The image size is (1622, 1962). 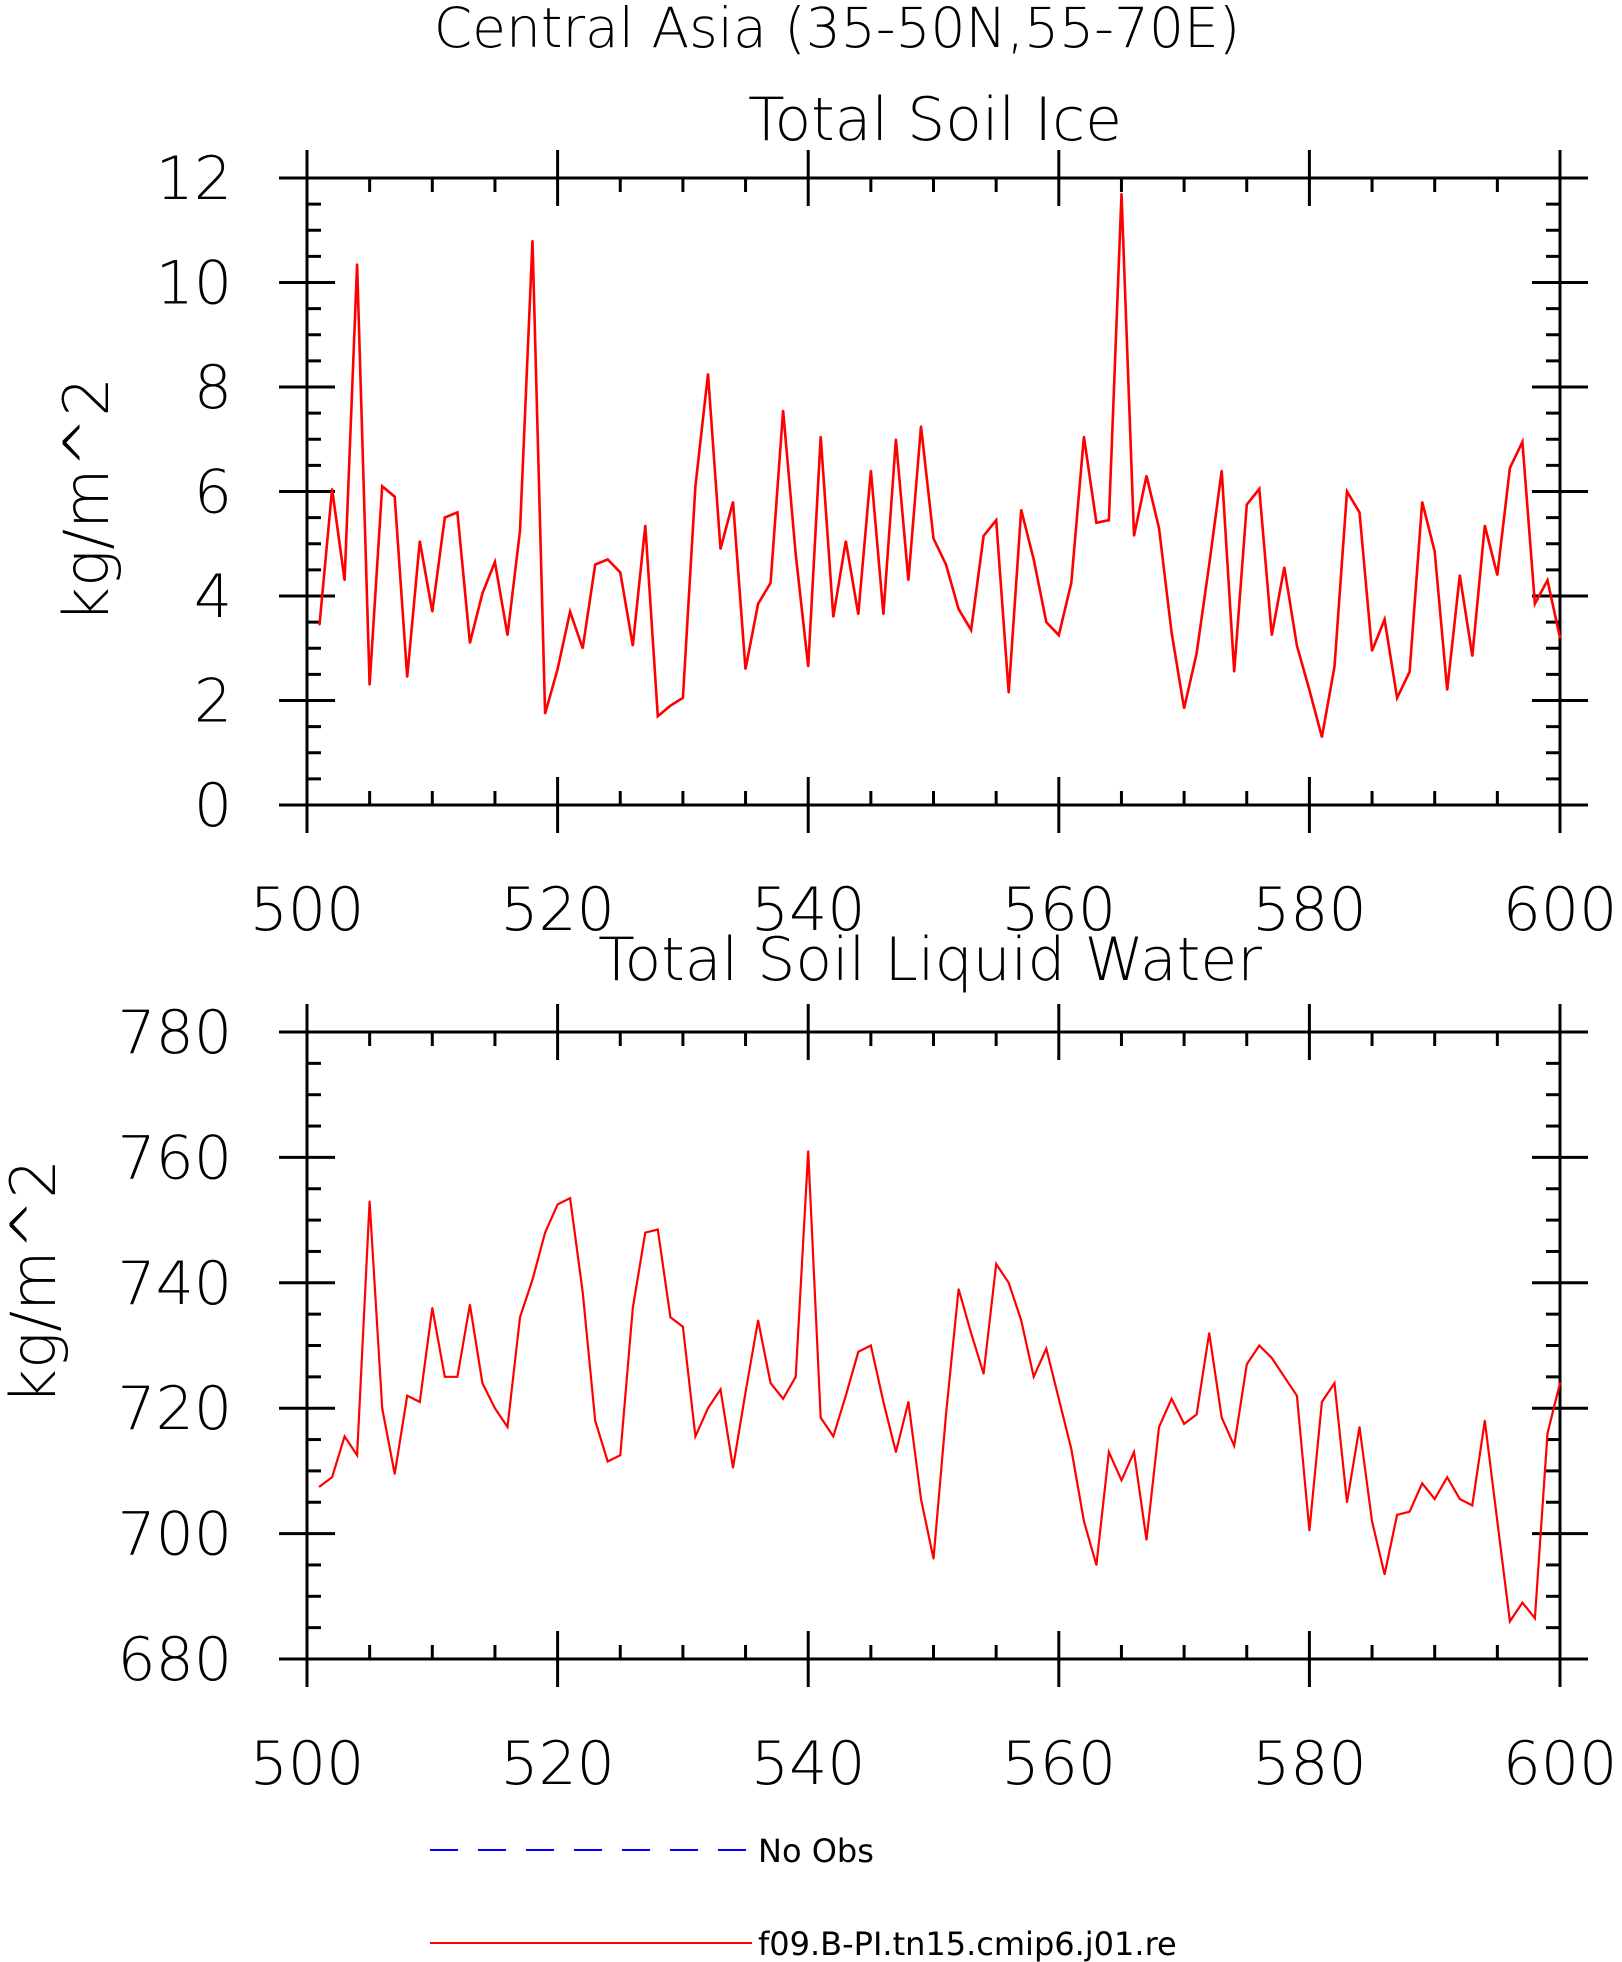 I want to click on y-tick-label: 8, so click(x=213, y=388).